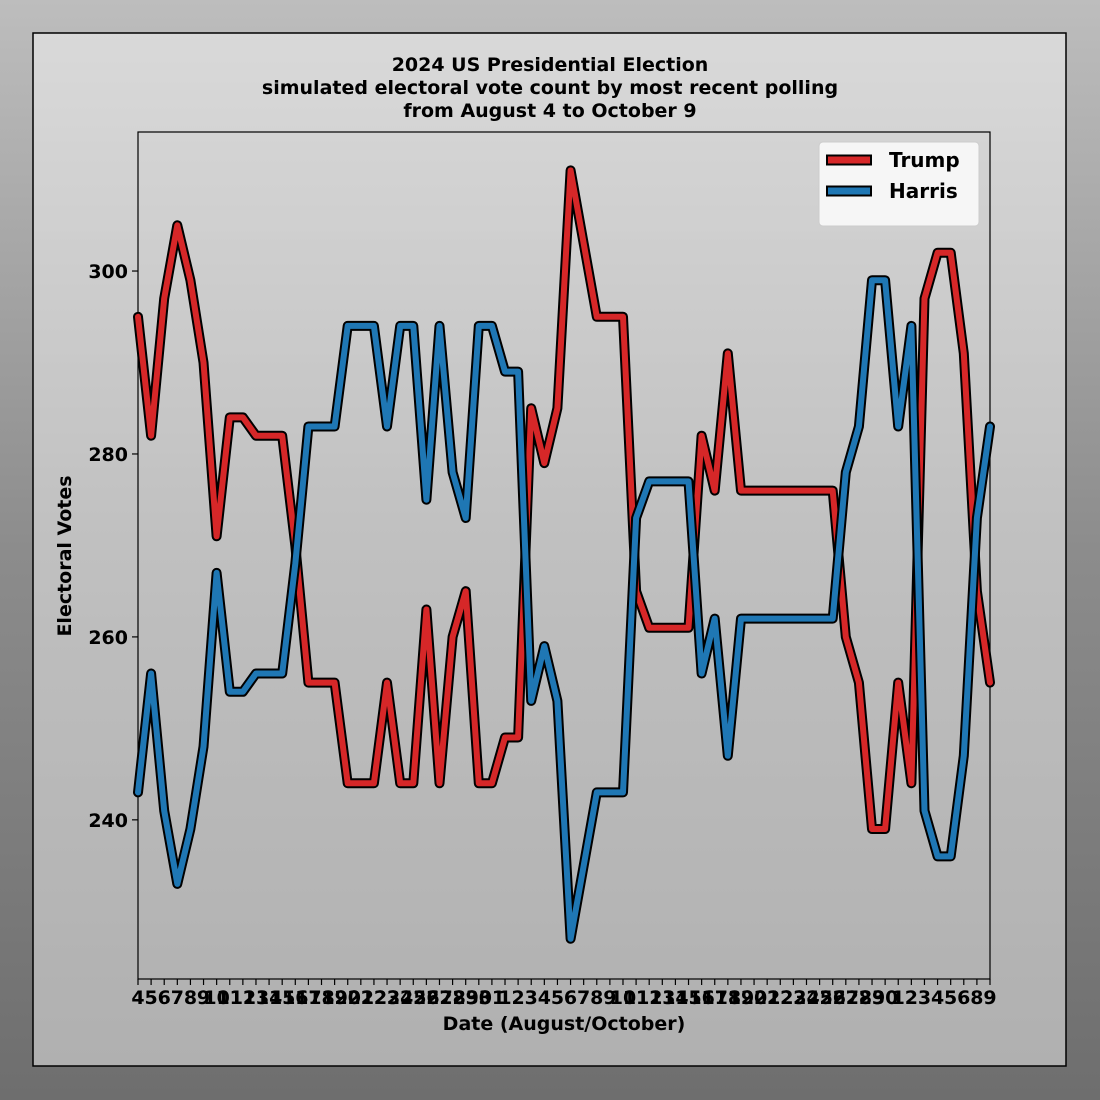 Image resolution: width=1100 pixels, height=1100 pixels. Describe the element at coordinates (65, 555) in the screenshot. I see `y-axis-label: Electoral Votes` at that location.